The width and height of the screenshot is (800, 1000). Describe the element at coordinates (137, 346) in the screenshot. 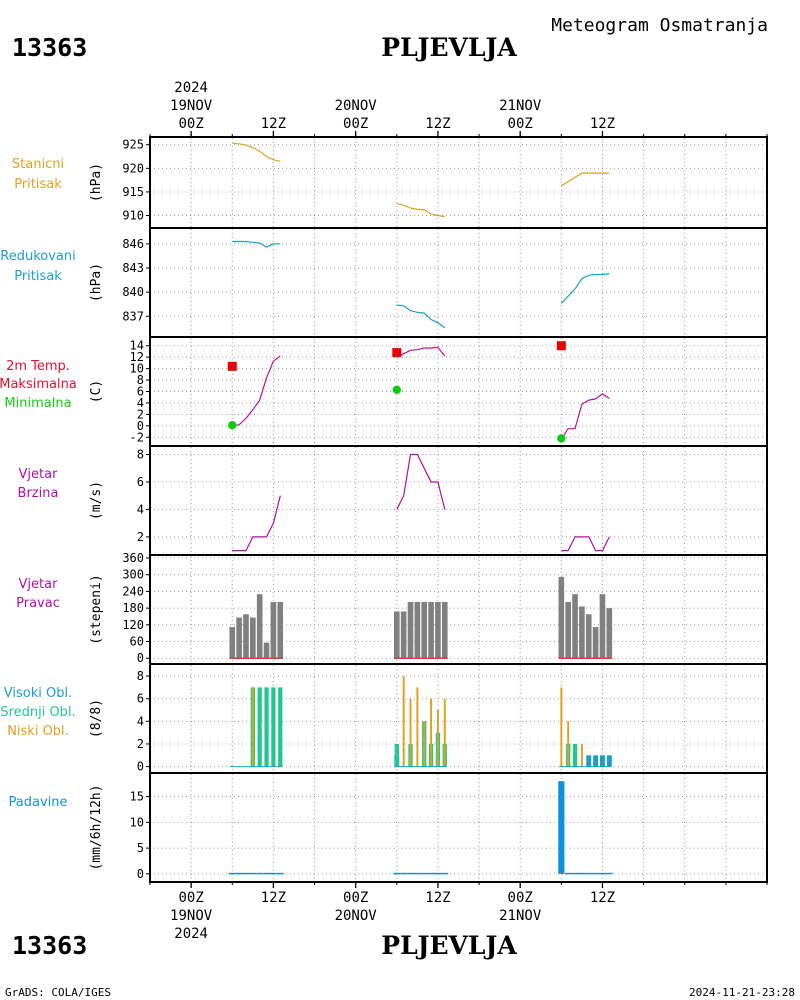

I see `y-tick-label: 14` at that location.